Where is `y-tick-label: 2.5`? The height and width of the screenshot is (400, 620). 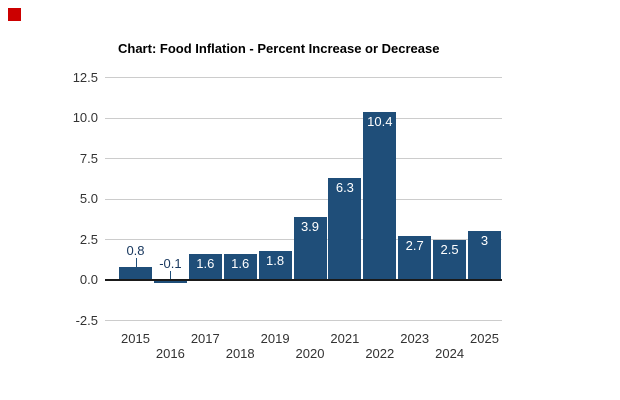
y-tick-label: 2.5 is located at coordinates (88, 239).